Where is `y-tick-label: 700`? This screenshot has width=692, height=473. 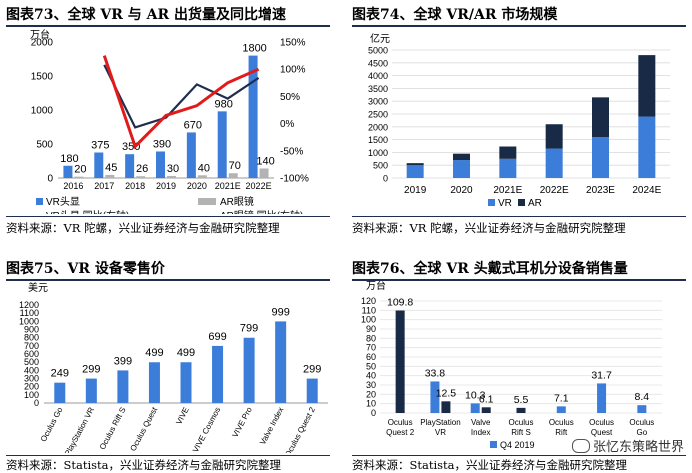 y-tick-label: 700 is located at coordinates (31, 346).